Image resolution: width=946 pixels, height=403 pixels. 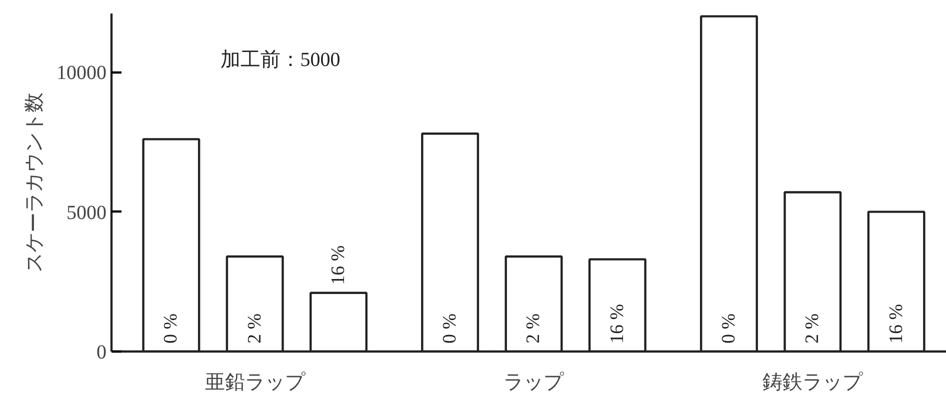 I want to click on x-tick-label: ラップ, so click(x=534, y=383).